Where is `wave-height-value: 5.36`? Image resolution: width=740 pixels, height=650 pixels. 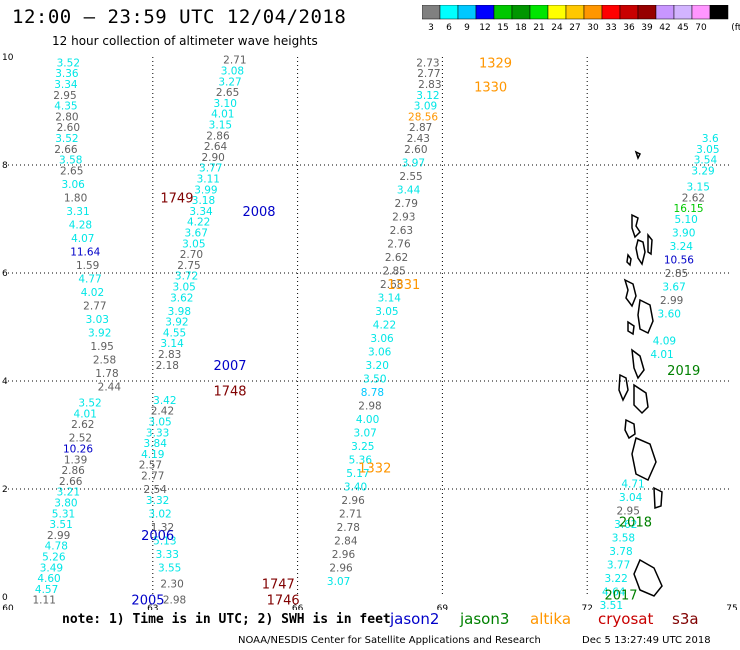
wave-height-value: 5.36 is located at coordinates (361, 460).